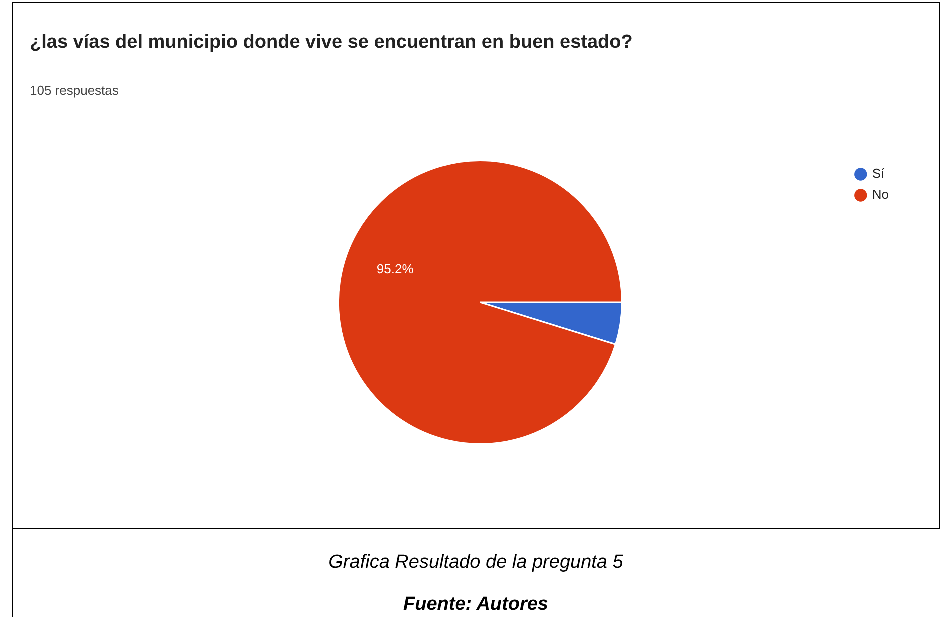 Image resolution: width=941 pixels, height=617 pixels. What do you see at coordinates (879, 174) in the screenshot?
I see `legend-label: Sí` at bounding box center [879, 174].